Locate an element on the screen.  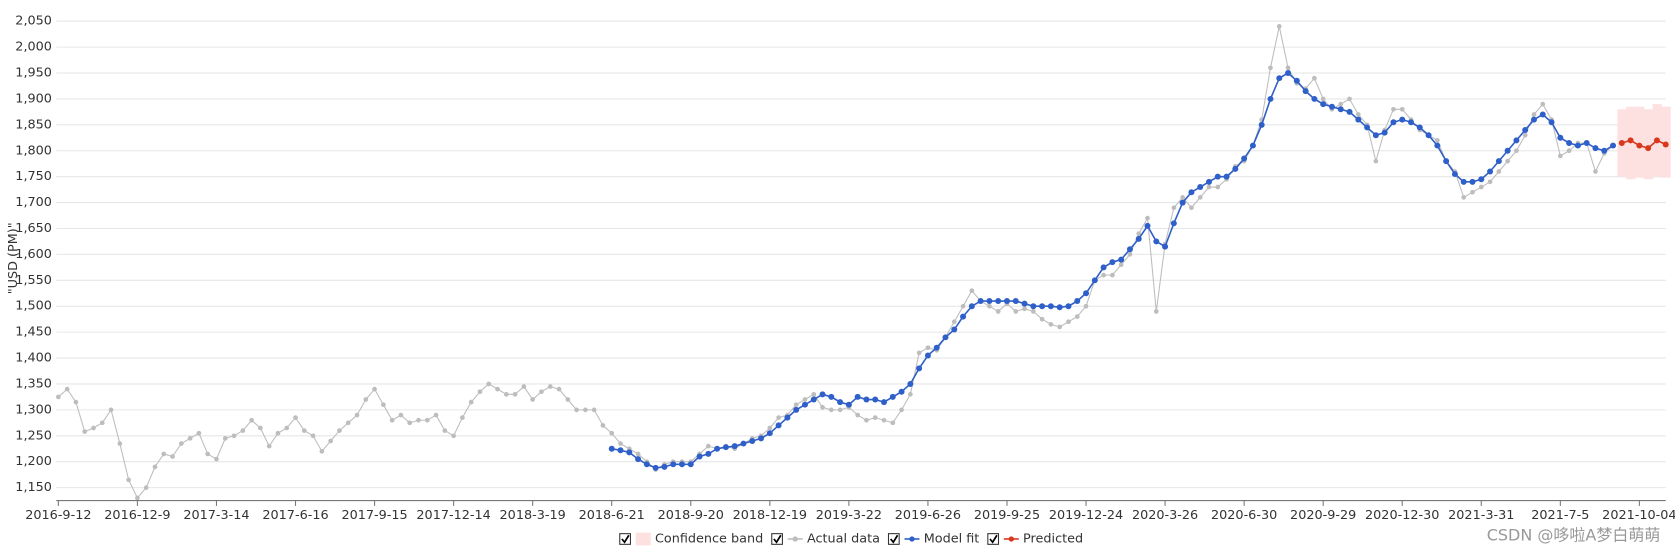
x-tick-label: 2019-3-22 is located at coordinates (849, 515).